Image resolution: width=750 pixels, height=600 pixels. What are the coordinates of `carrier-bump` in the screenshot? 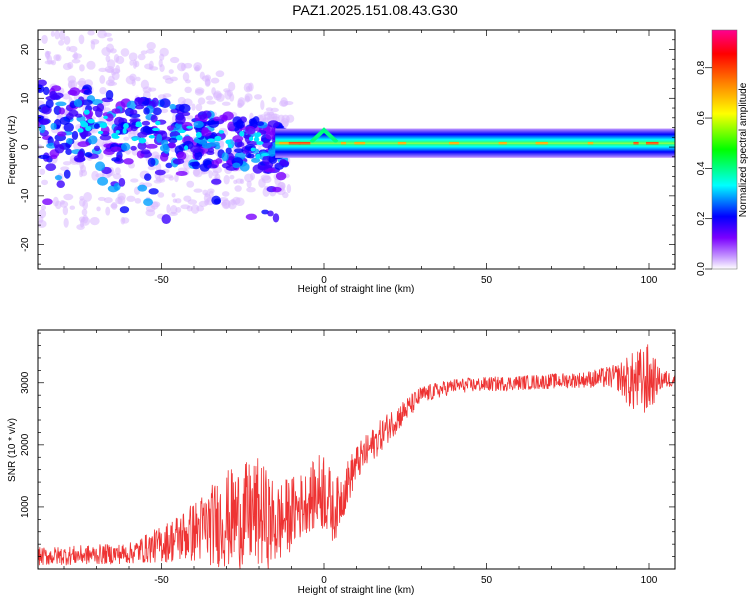 It's located at (324, 135).